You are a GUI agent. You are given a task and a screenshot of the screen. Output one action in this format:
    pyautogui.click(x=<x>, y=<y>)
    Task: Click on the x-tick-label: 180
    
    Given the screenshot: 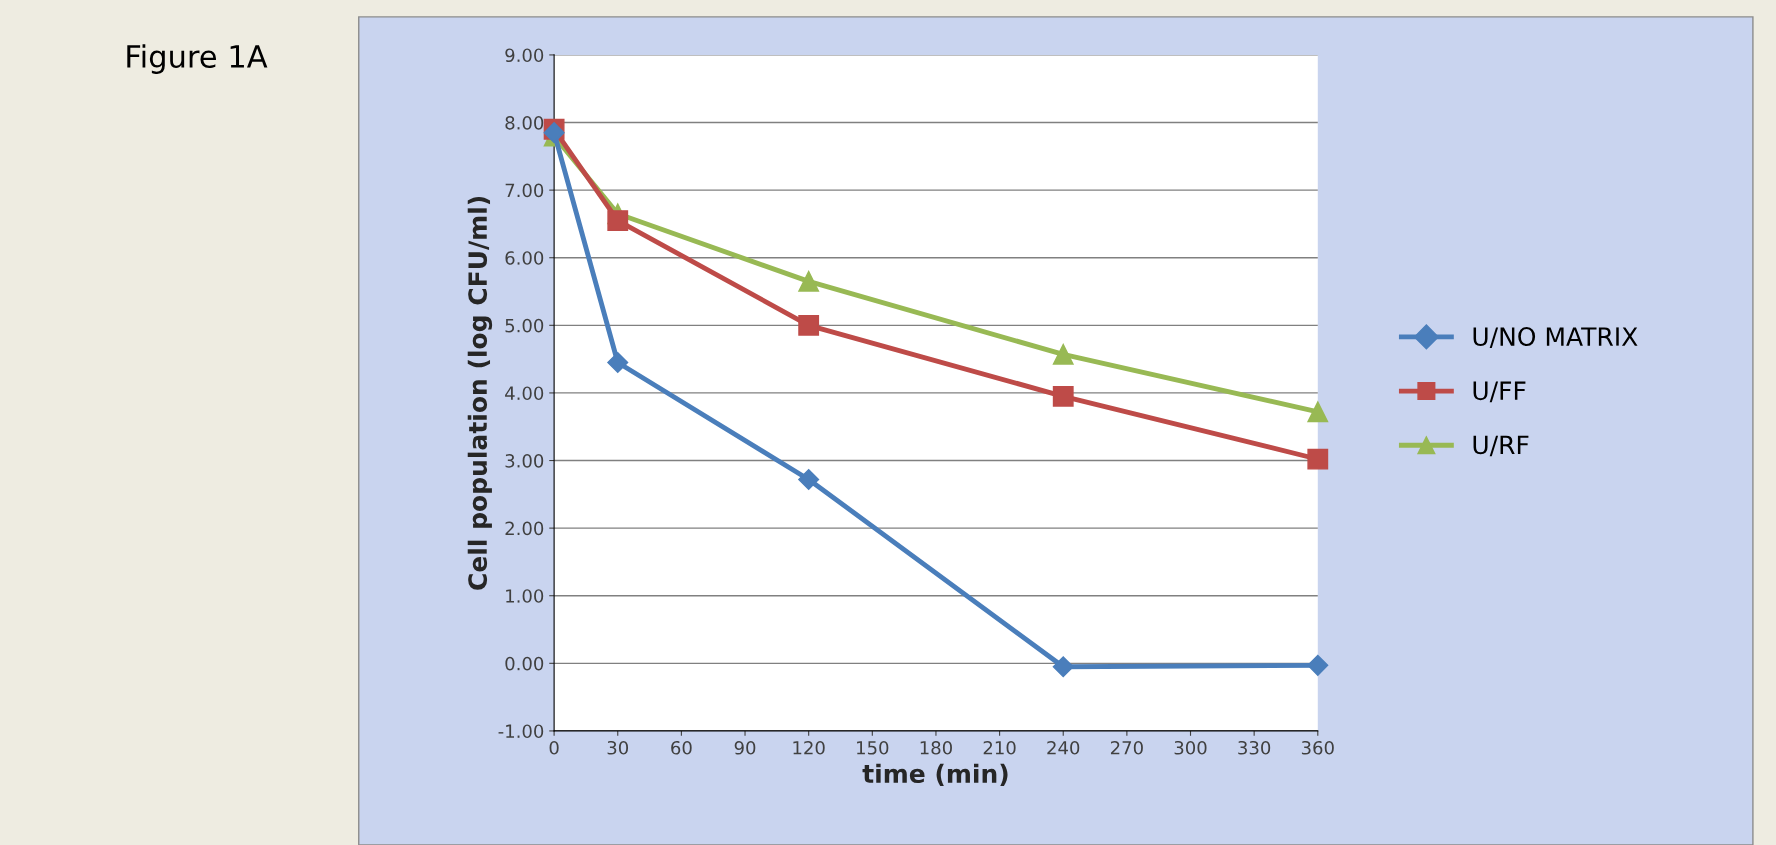 What is the action you would take?
    pyautogui.click(x=936, y=747)
    